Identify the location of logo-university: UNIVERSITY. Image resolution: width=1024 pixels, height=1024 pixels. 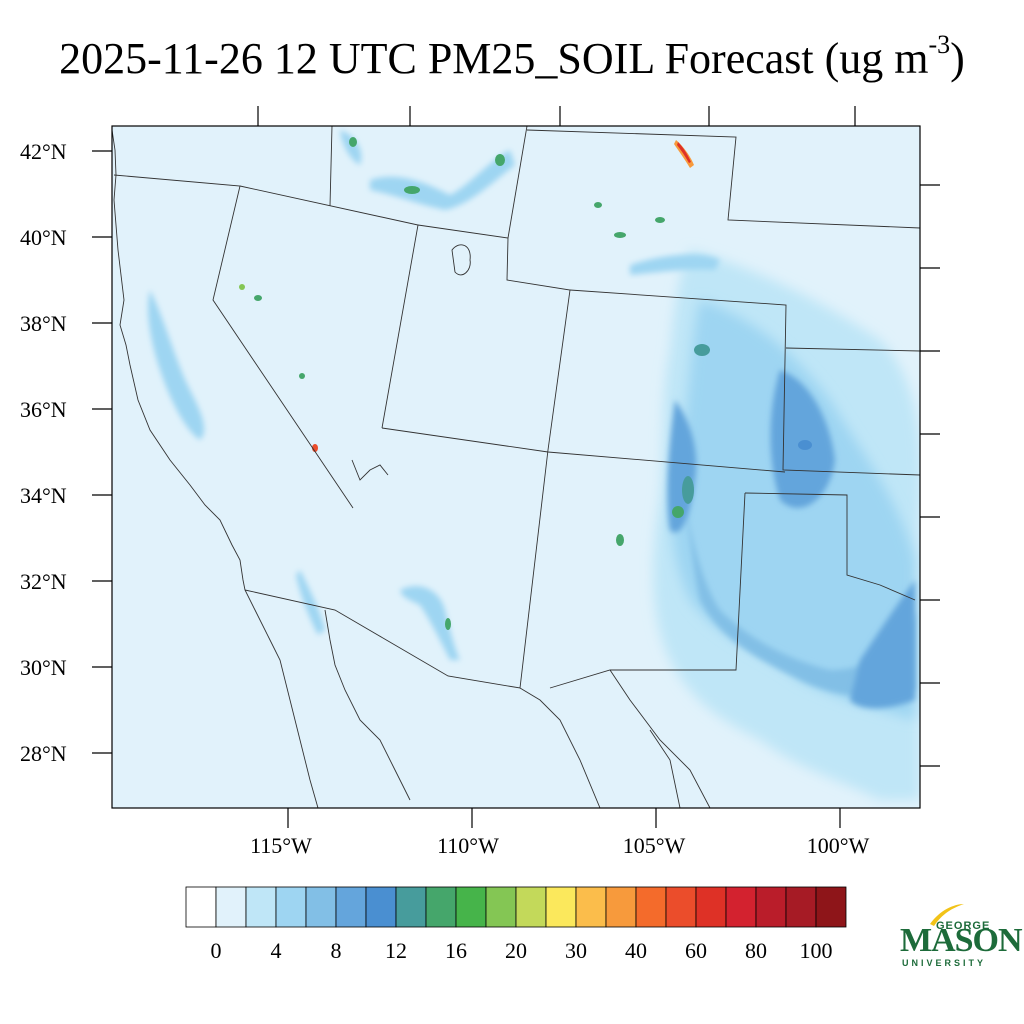
(944, 963).